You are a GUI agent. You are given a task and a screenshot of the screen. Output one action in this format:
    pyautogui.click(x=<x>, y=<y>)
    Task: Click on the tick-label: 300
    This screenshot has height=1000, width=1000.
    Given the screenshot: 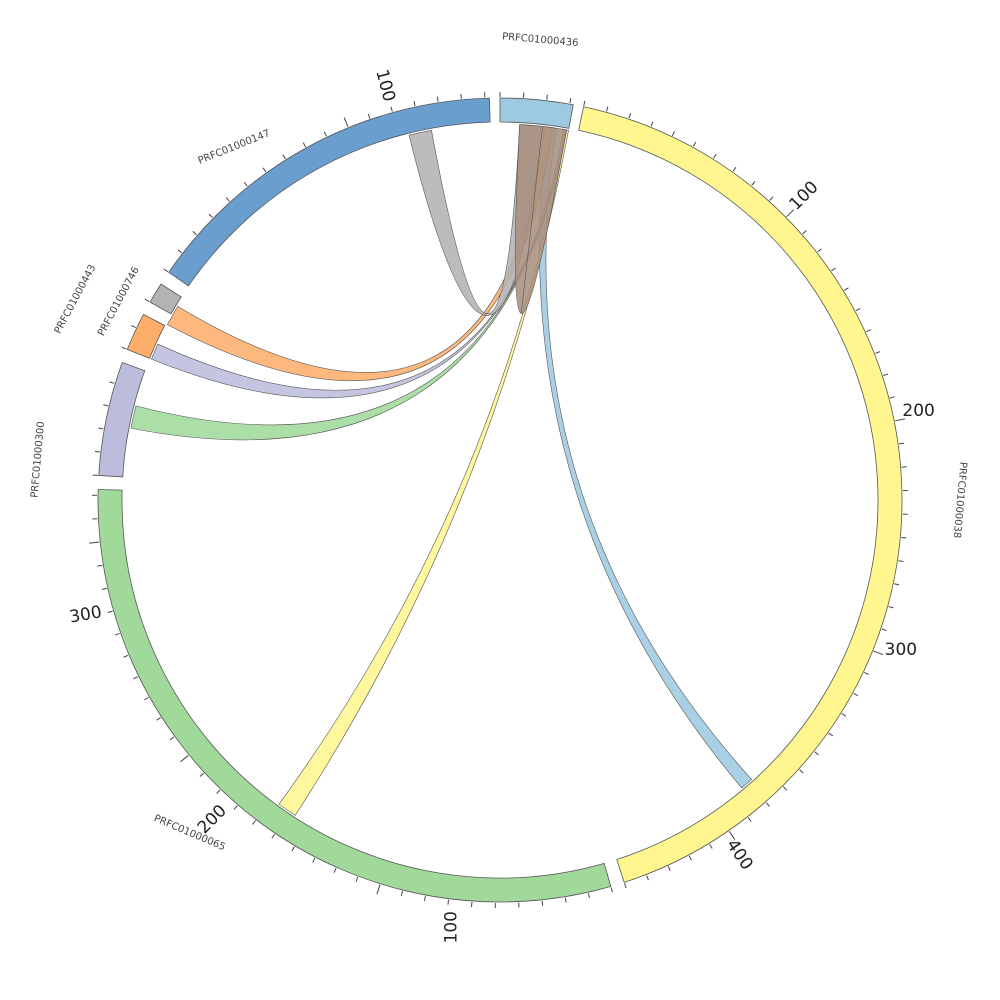 What is the action you would take?
    pyautogui.click(x=901, y=650)
    